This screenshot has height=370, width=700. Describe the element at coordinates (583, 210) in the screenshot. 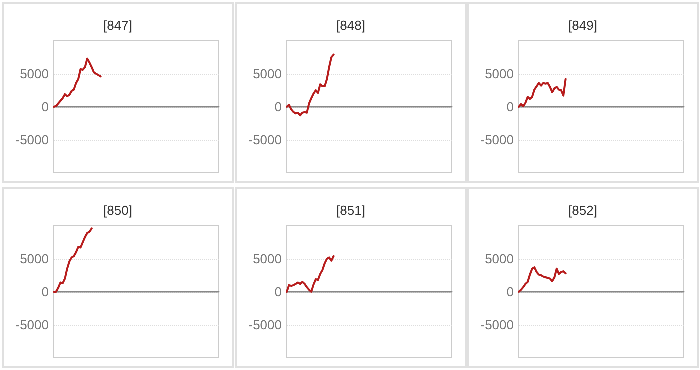

I see `chart-title: [852]` at that location.